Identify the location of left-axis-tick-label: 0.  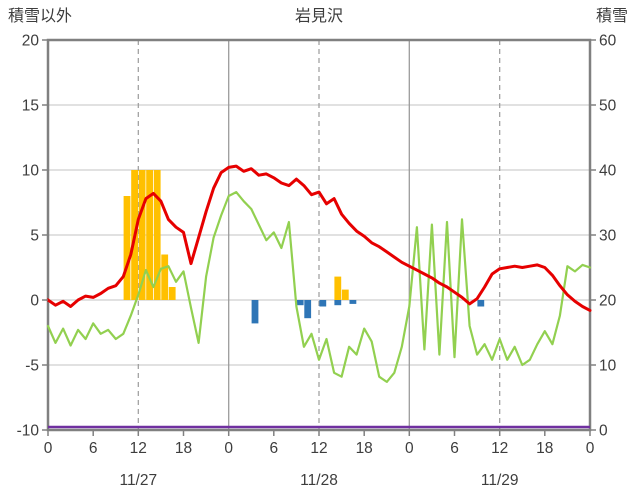
(34, 301).